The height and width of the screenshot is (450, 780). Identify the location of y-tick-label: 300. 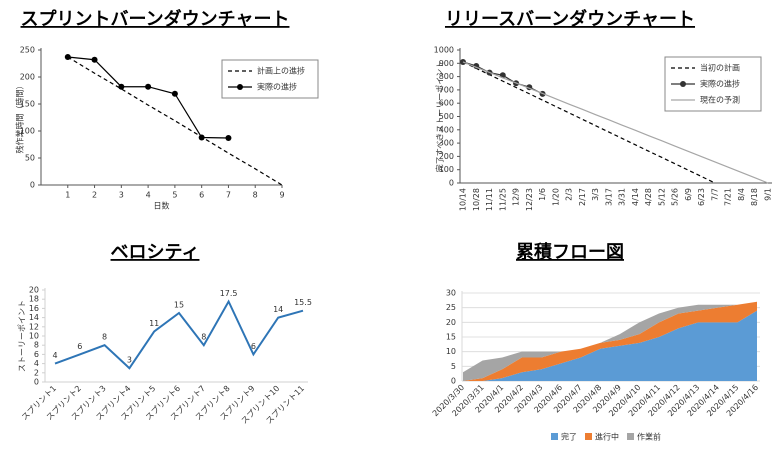
(446, 143).